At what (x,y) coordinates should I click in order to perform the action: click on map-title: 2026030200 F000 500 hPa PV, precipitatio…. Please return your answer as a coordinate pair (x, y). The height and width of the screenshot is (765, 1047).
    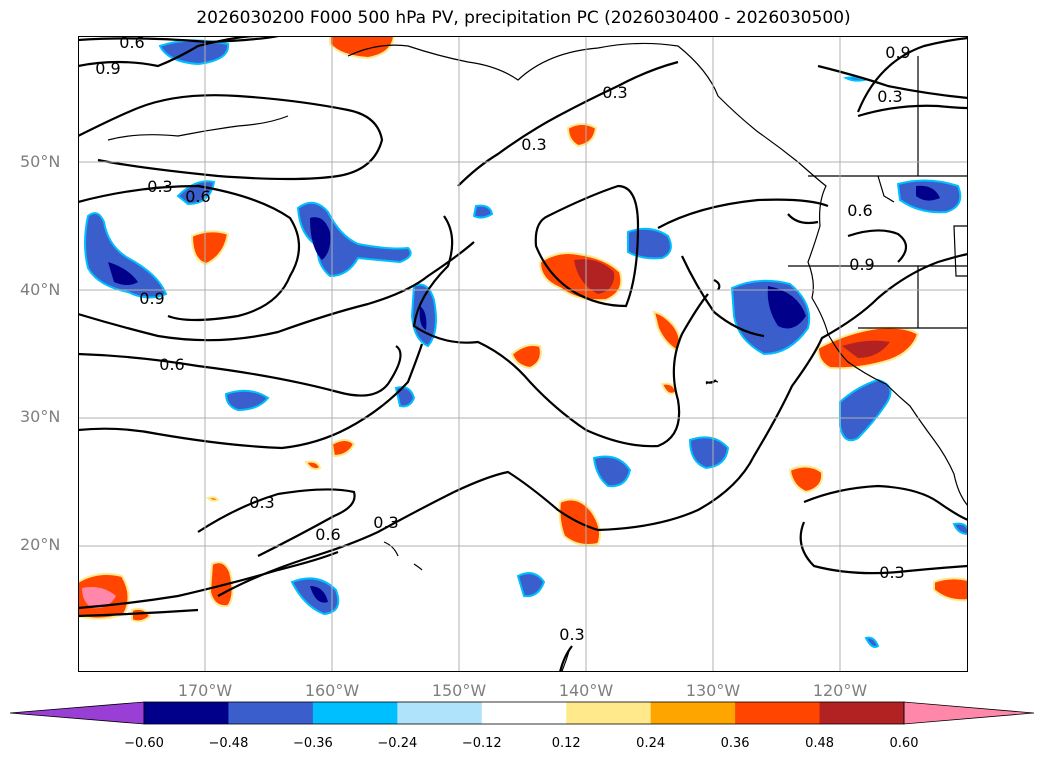
    Looking at the image, I should click on (523, 18).